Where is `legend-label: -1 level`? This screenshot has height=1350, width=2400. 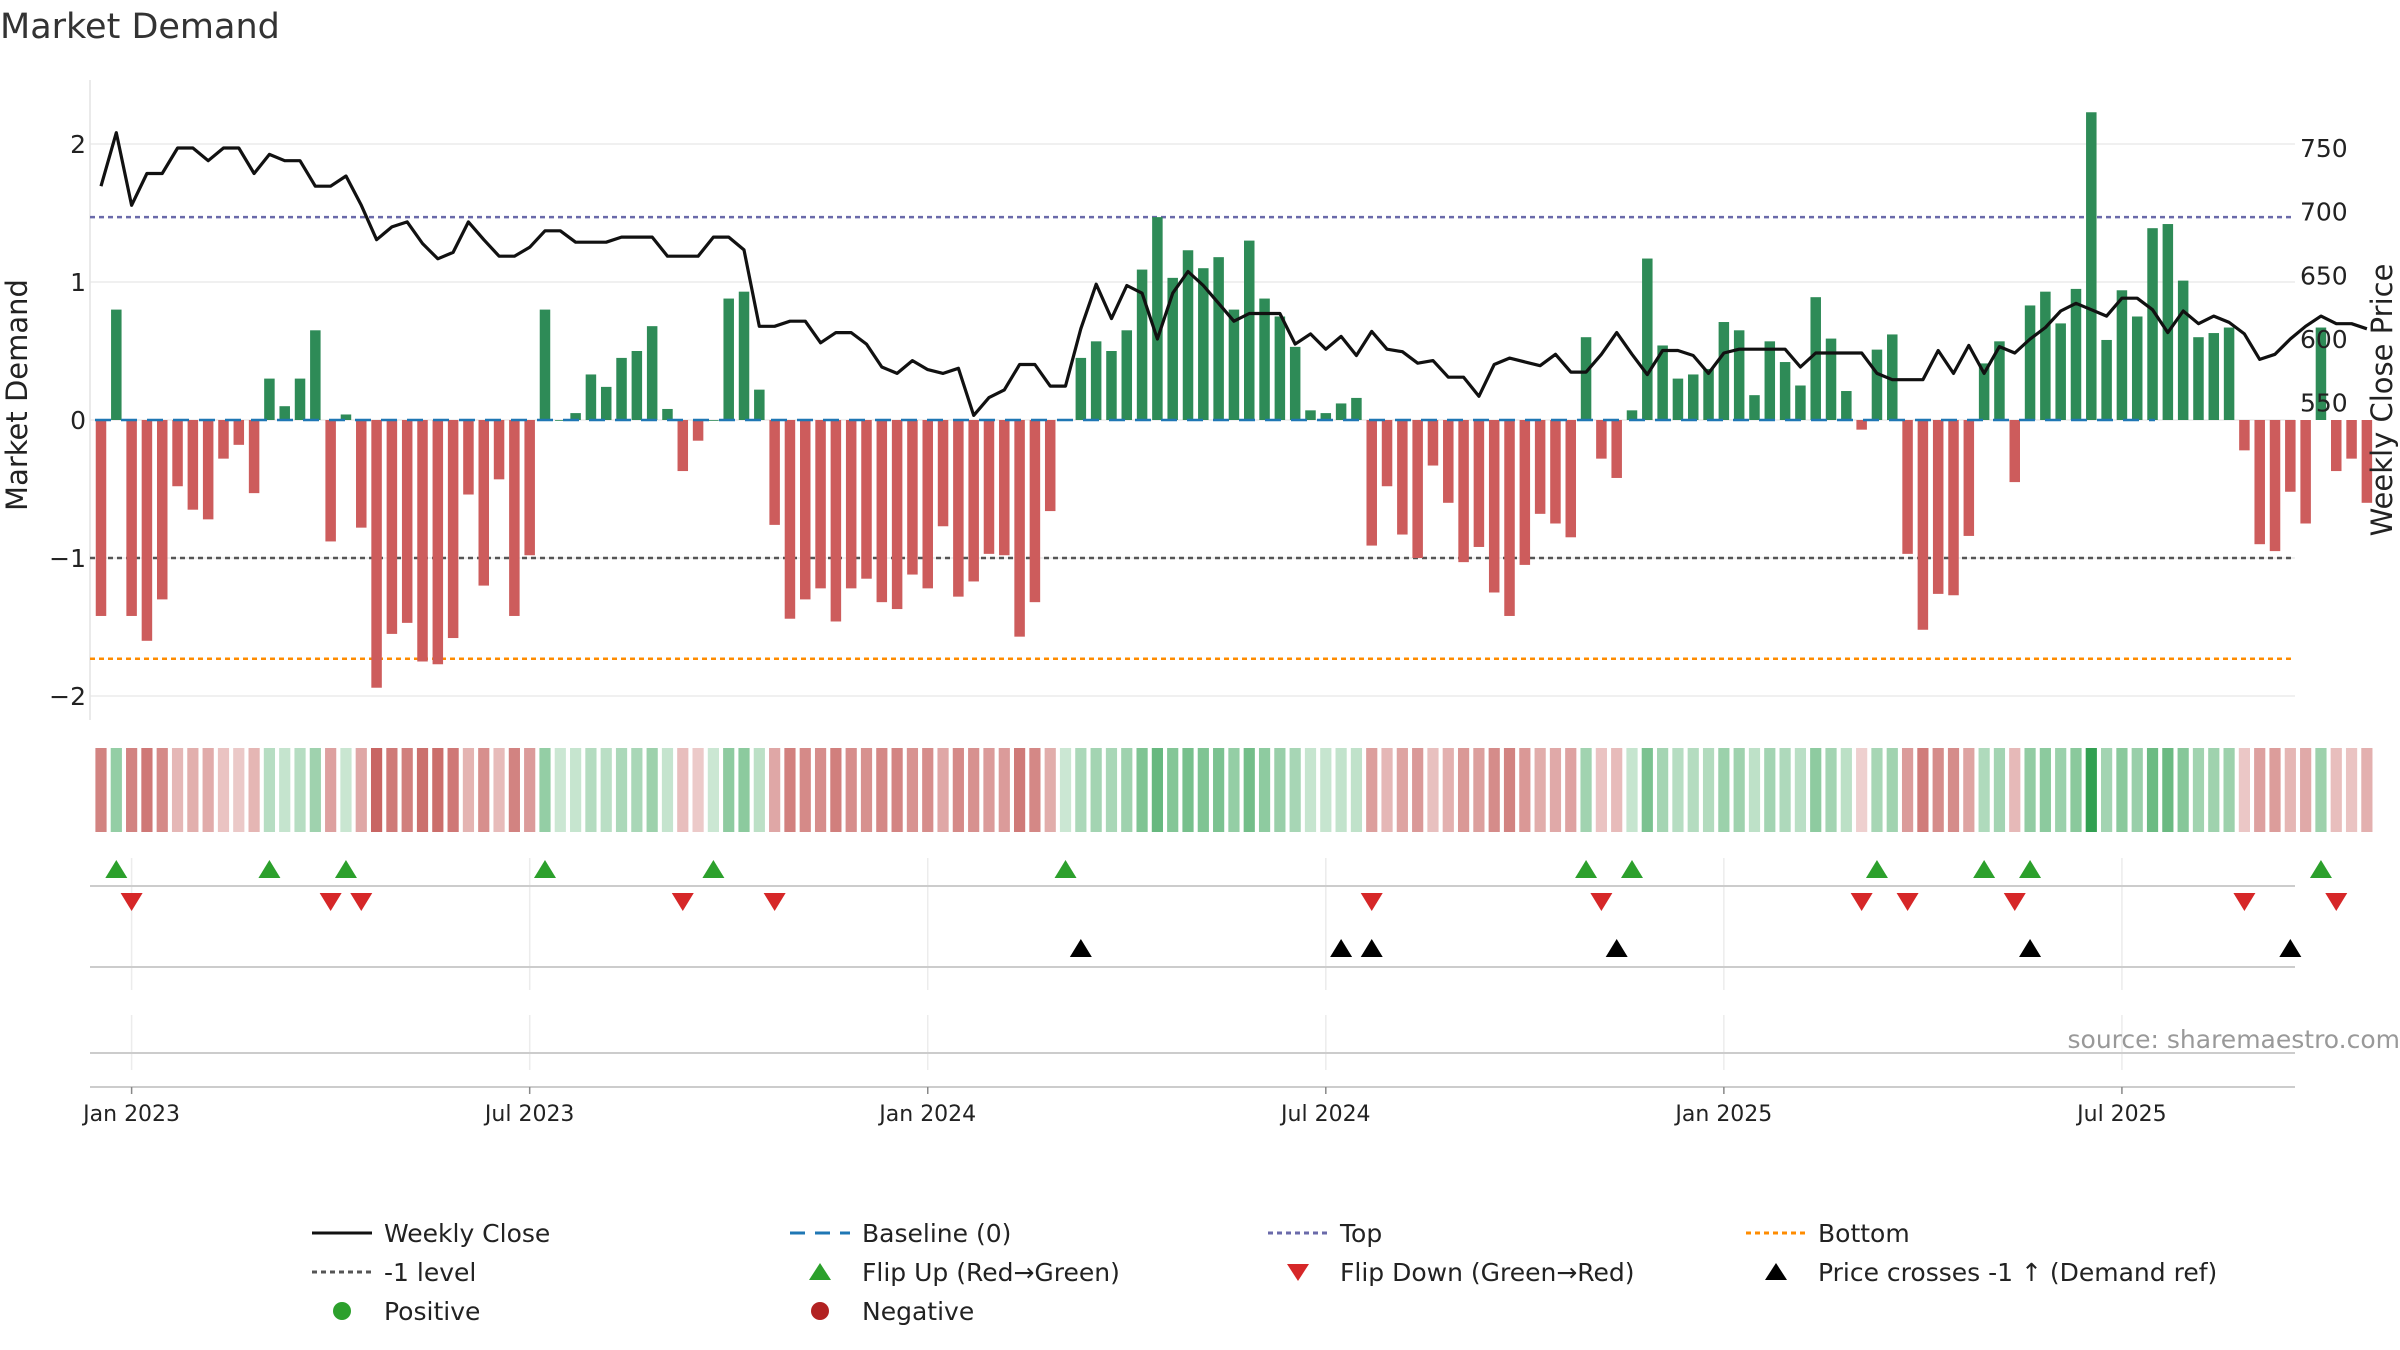
legend-label: -1 level is located at coordinates (430, 1272).